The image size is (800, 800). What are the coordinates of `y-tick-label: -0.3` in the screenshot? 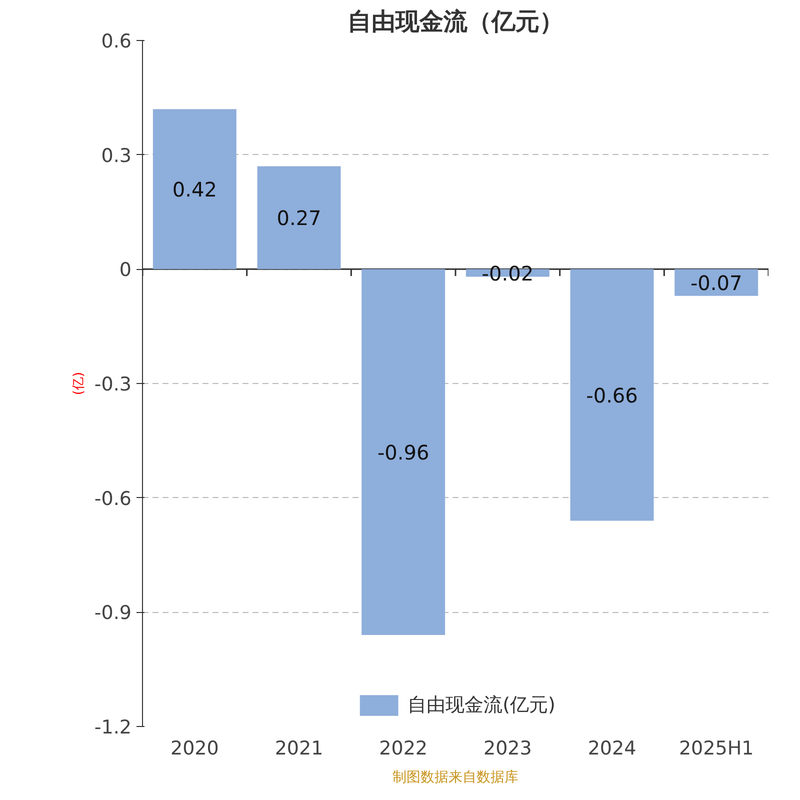 It's located at (113, 385).